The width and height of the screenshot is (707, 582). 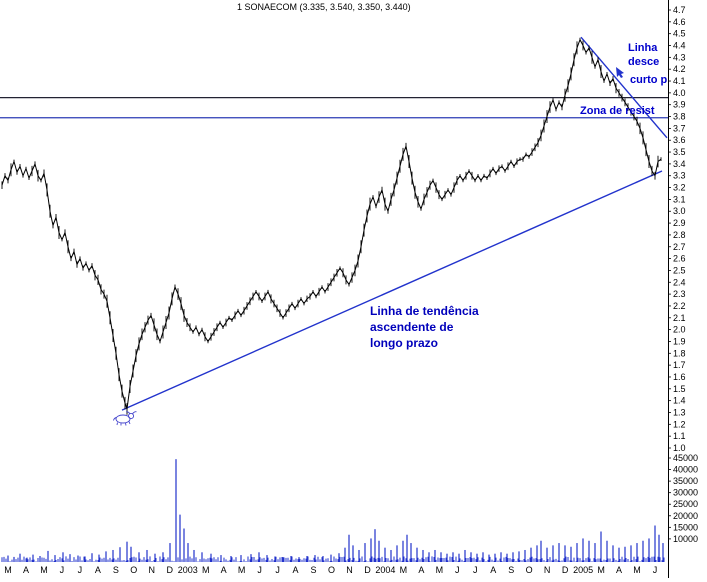 What do you see at coordinates (324, 7) in the screenshot?
I see `chart-title: 1 SONAECOM (3.335, 3.540, 3.350, 3.440)` at bounding box center [324, 7].